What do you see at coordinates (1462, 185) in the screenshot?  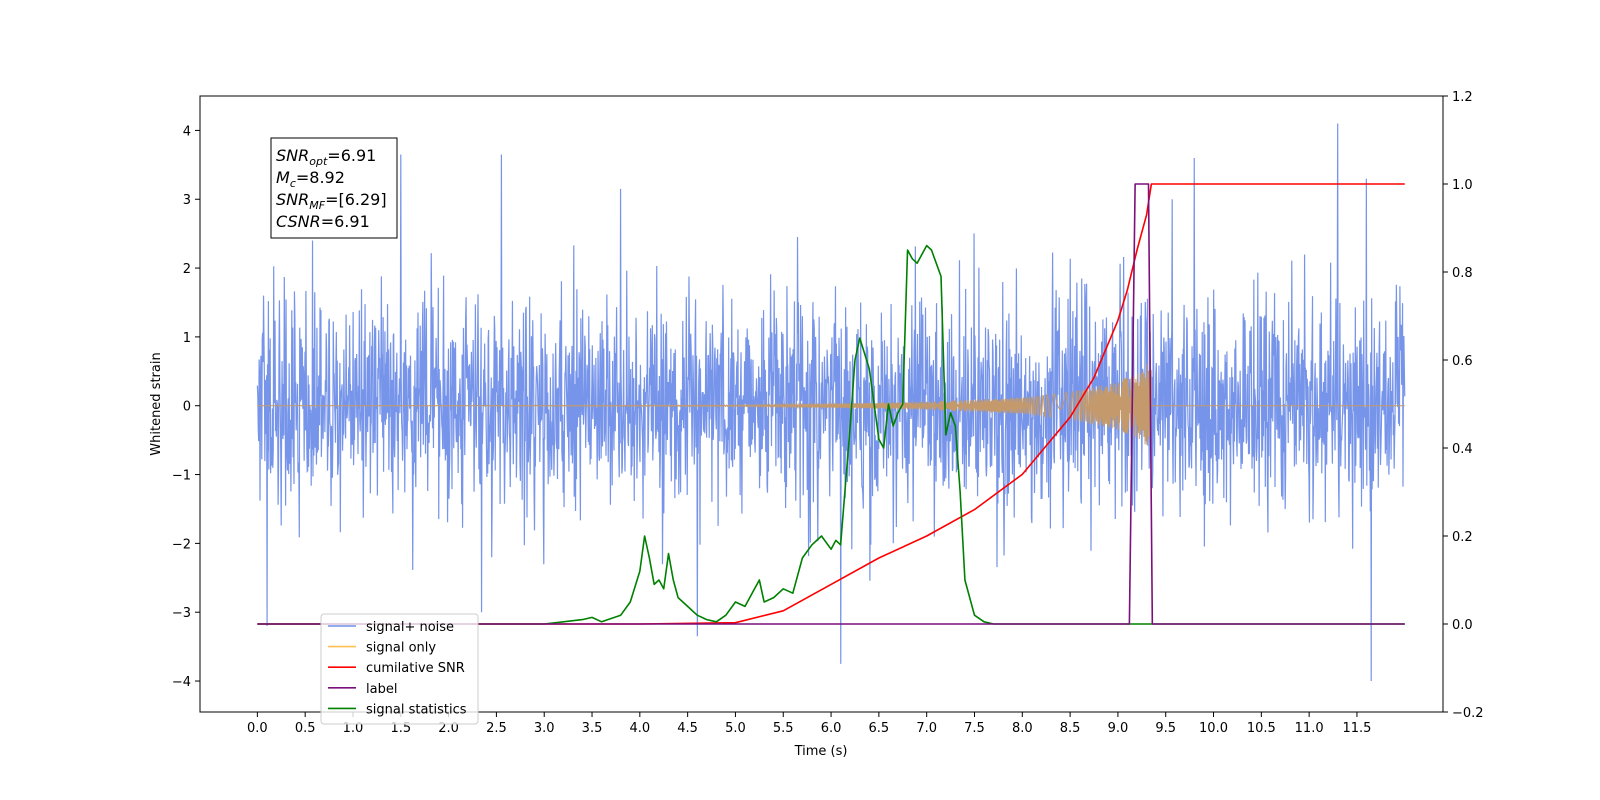 I see `y2-tick-label: 1.0` at bounding box center [1462, 185].